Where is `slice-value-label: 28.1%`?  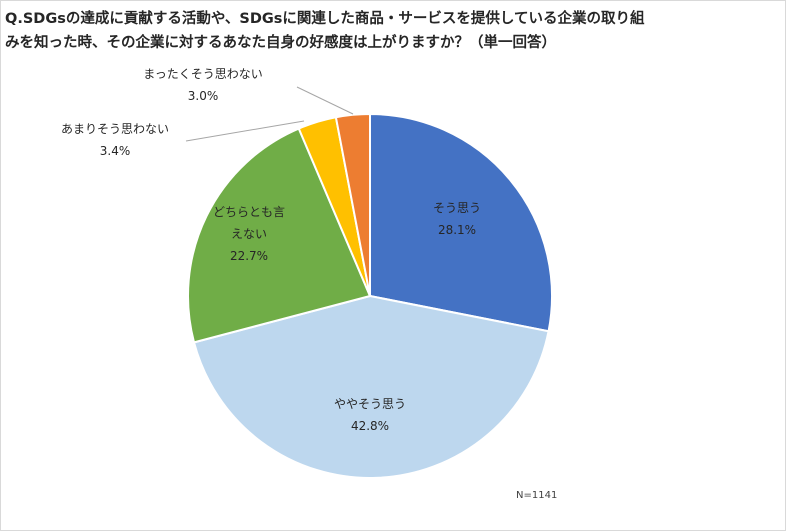
slice-value-label: 28.1% is located at coordinates (457, 230).